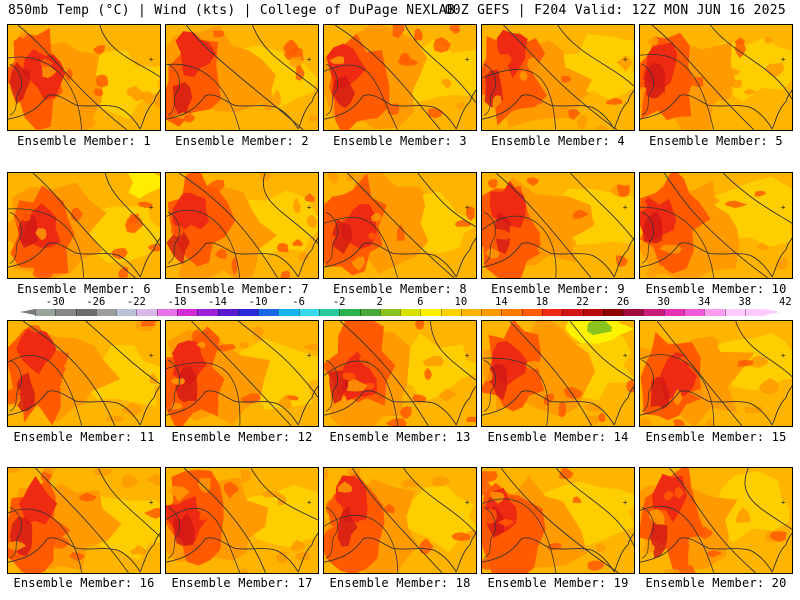  I want to click on colorbar-tick-label: -14, so click(217, 302).